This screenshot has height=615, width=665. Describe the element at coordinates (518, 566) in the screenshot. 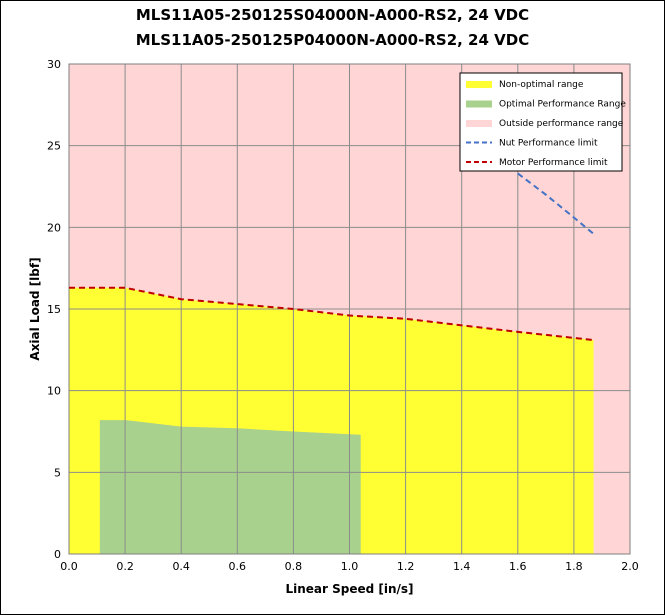

I see `x-tick-label: 1.6` at that location.